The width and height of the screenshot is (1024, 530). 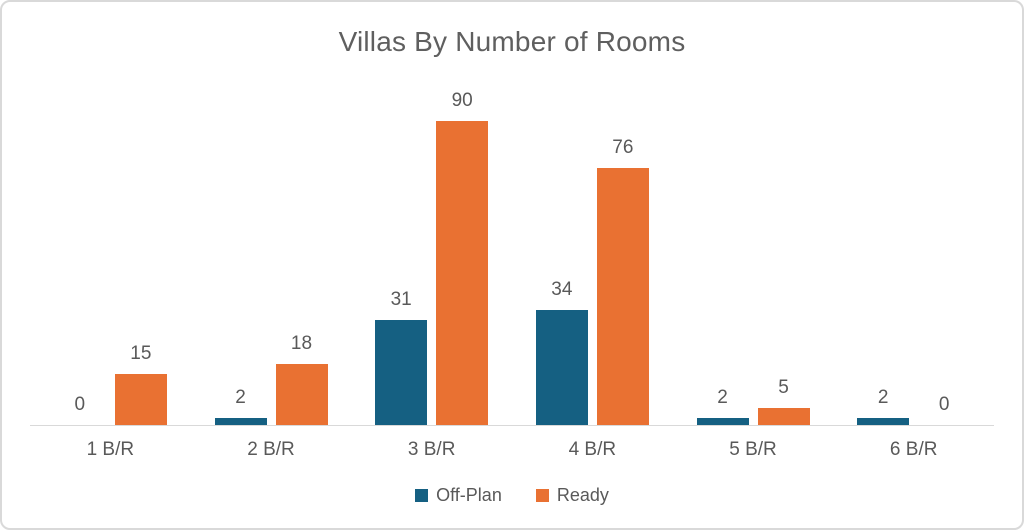 I want to click on legend-item-offplan: Off-Plan, so click(x=458, y=495).